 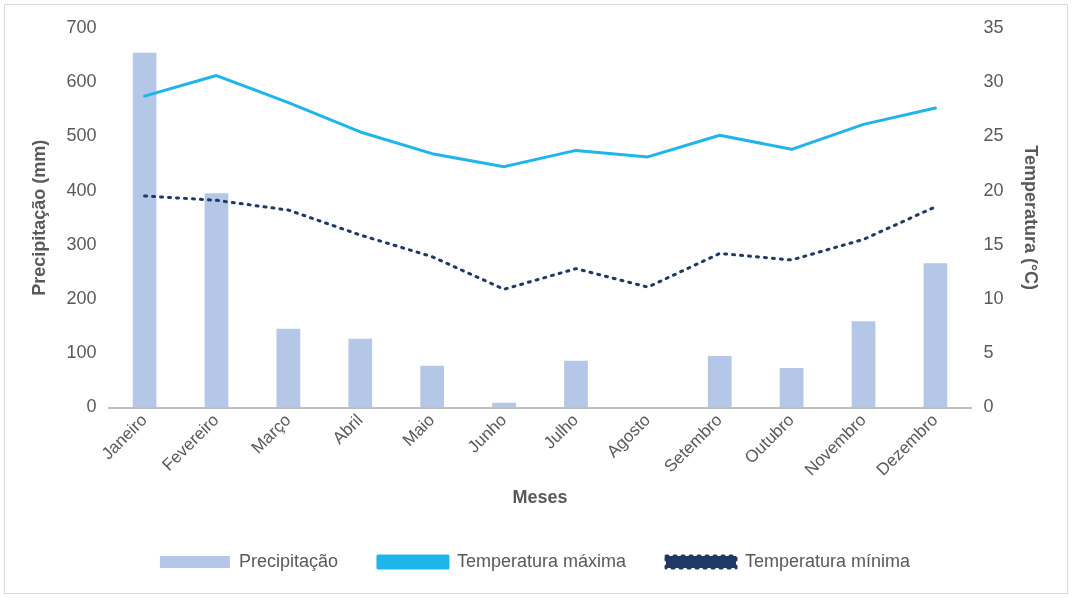 I want to click on y-tick-label: 300, so click(x=81, y=243).